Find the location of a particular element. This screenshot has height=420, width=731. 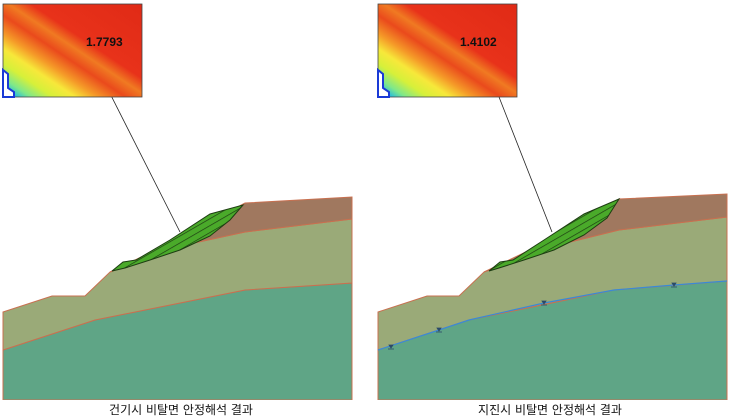

safety-factor-contour-inset: 1.4102 is located at coordinates (447, 50).